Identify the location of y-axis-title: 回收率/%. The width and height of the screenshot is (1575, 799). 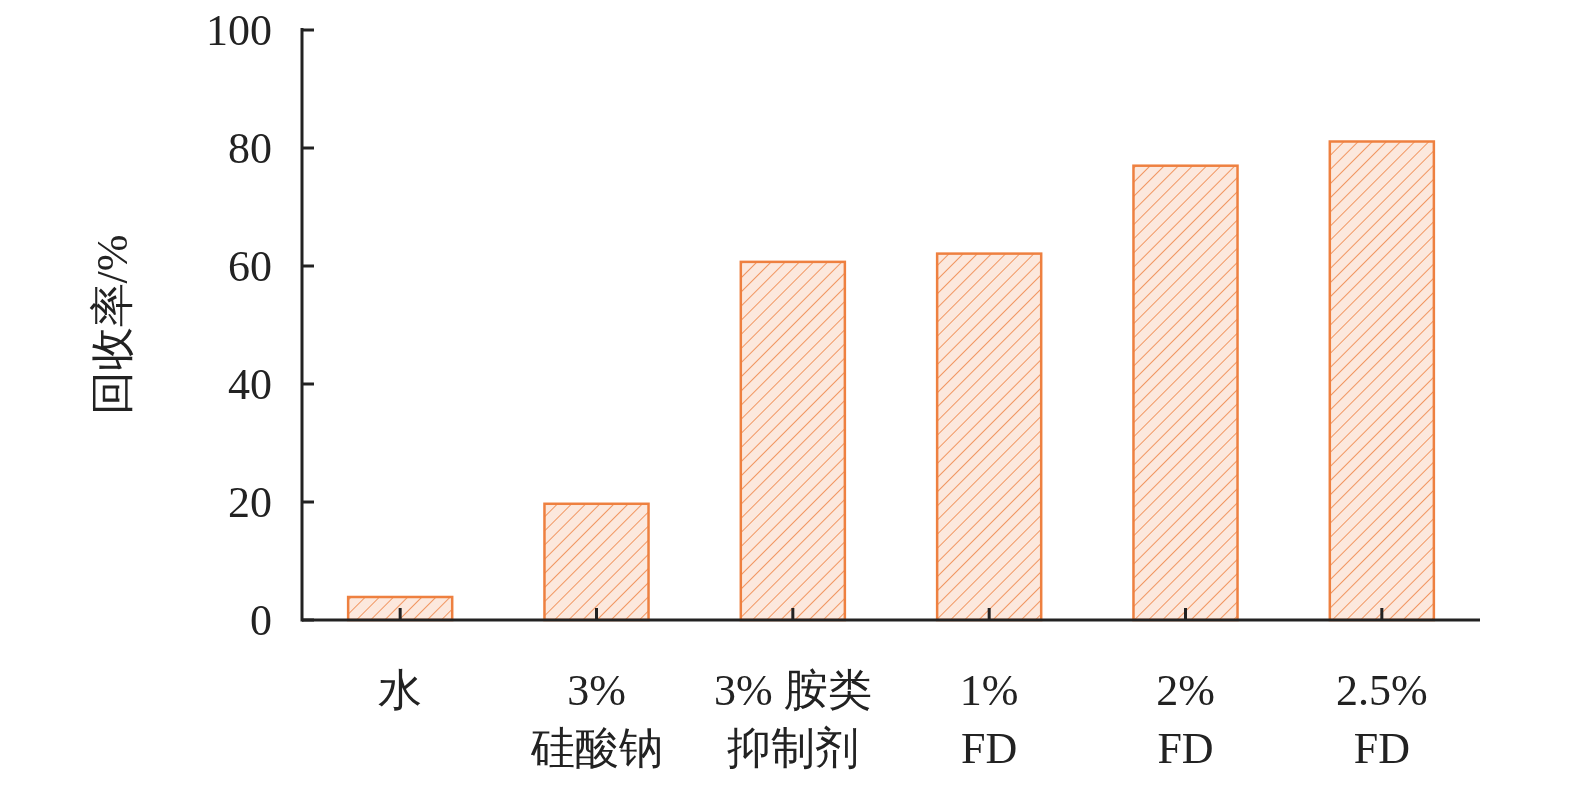
(112, 325).